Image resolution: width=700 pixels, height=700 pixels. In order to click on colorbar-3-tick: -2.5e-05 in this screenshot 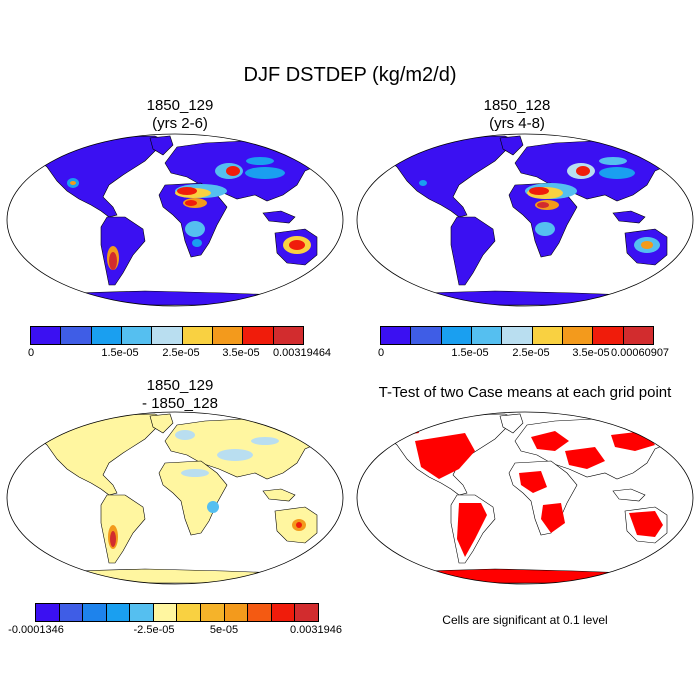, I will do `click(154, 630)`.